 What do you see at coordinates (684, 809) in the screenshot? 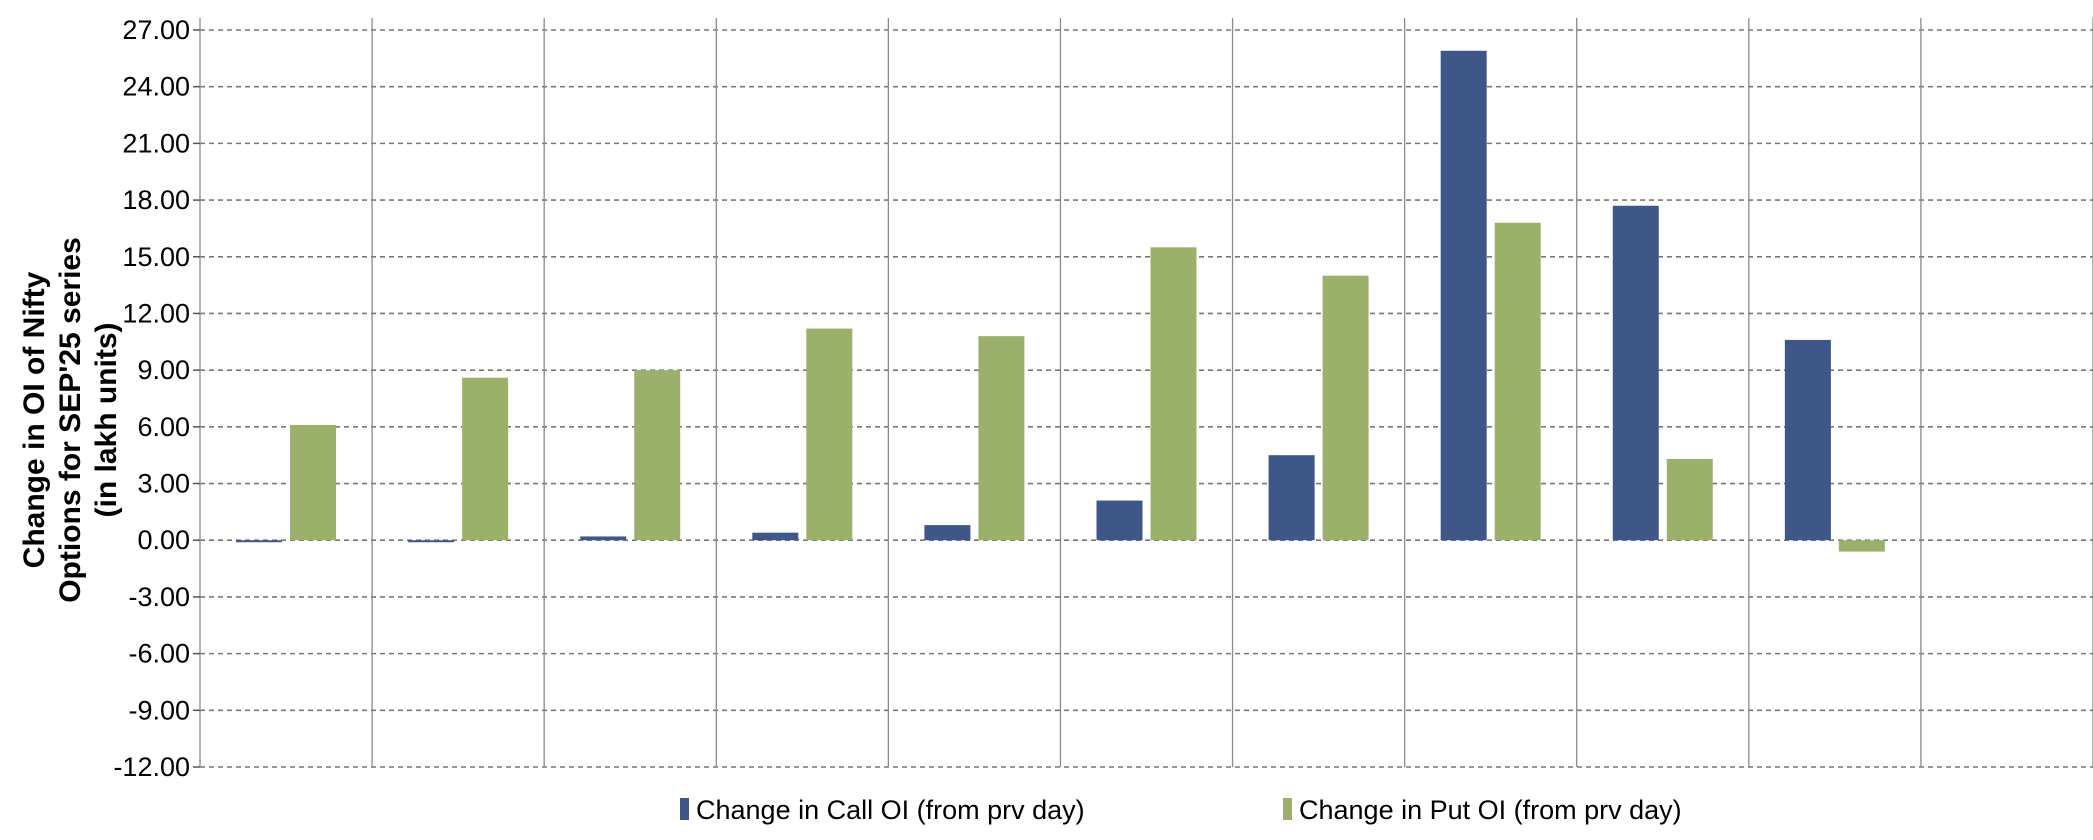
I see `legend-swatch-call` at bounding box center [684, 809].